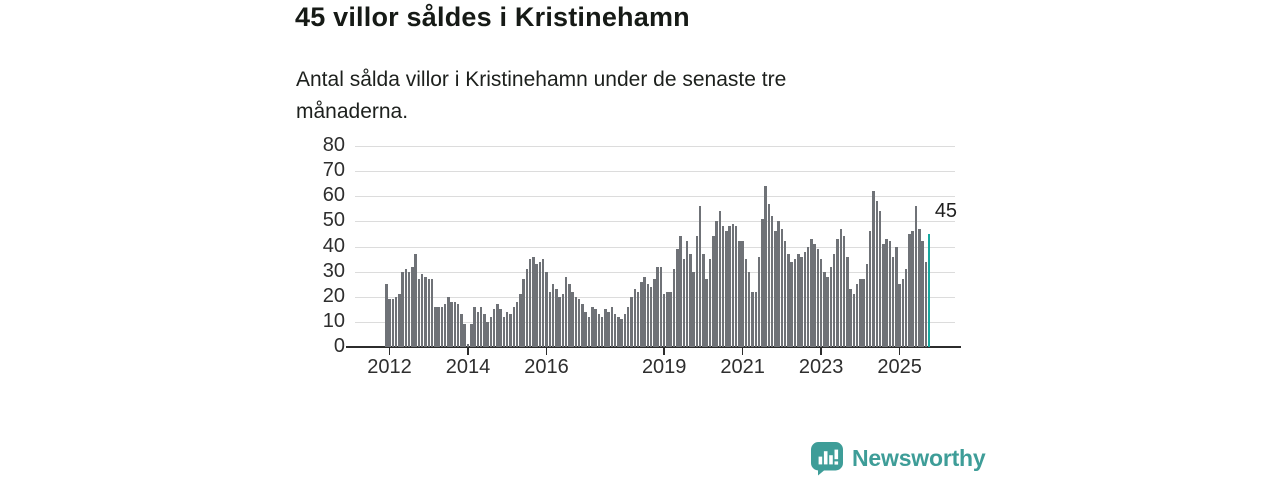 This screenshot has width=1280, height=480. Describe the element at coordinates (468, 367) in the screenshot. I see `x-axis-label: 2014` at that location.